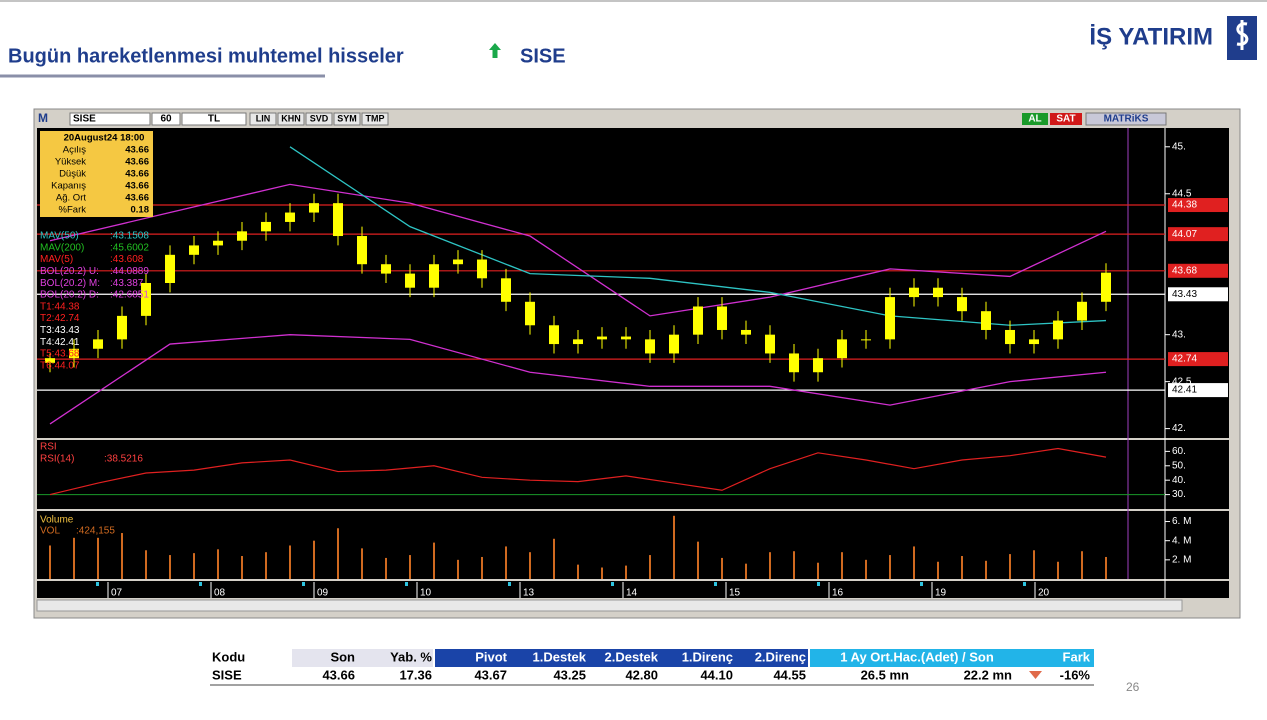  What do you see at coordinates (69, 295) in the screenshot?
I see `legend-name: BOL(20.2) D:` at bounding box center [69, 295].